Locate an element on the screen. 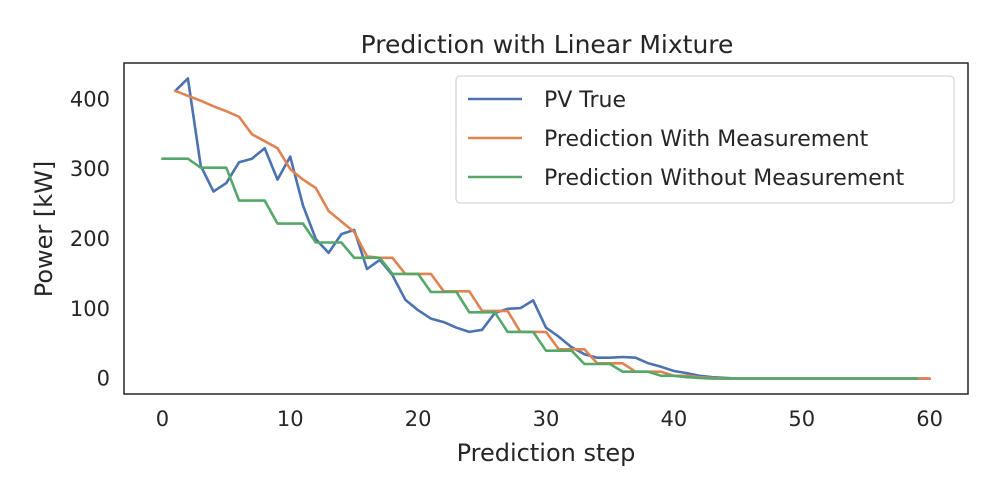  y-tick-label: 300 is located at coordinates (90, 169).